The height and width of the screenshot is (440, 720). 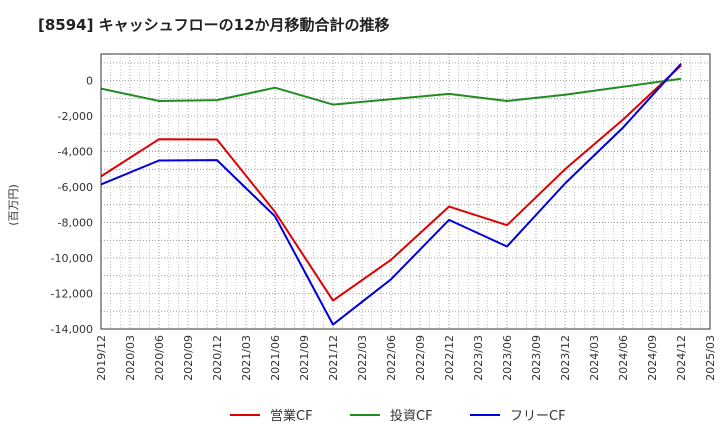 What do you see at coordinates (391, 91) in the screenshot?
I see `series-line` at bounding box center [391, 91].